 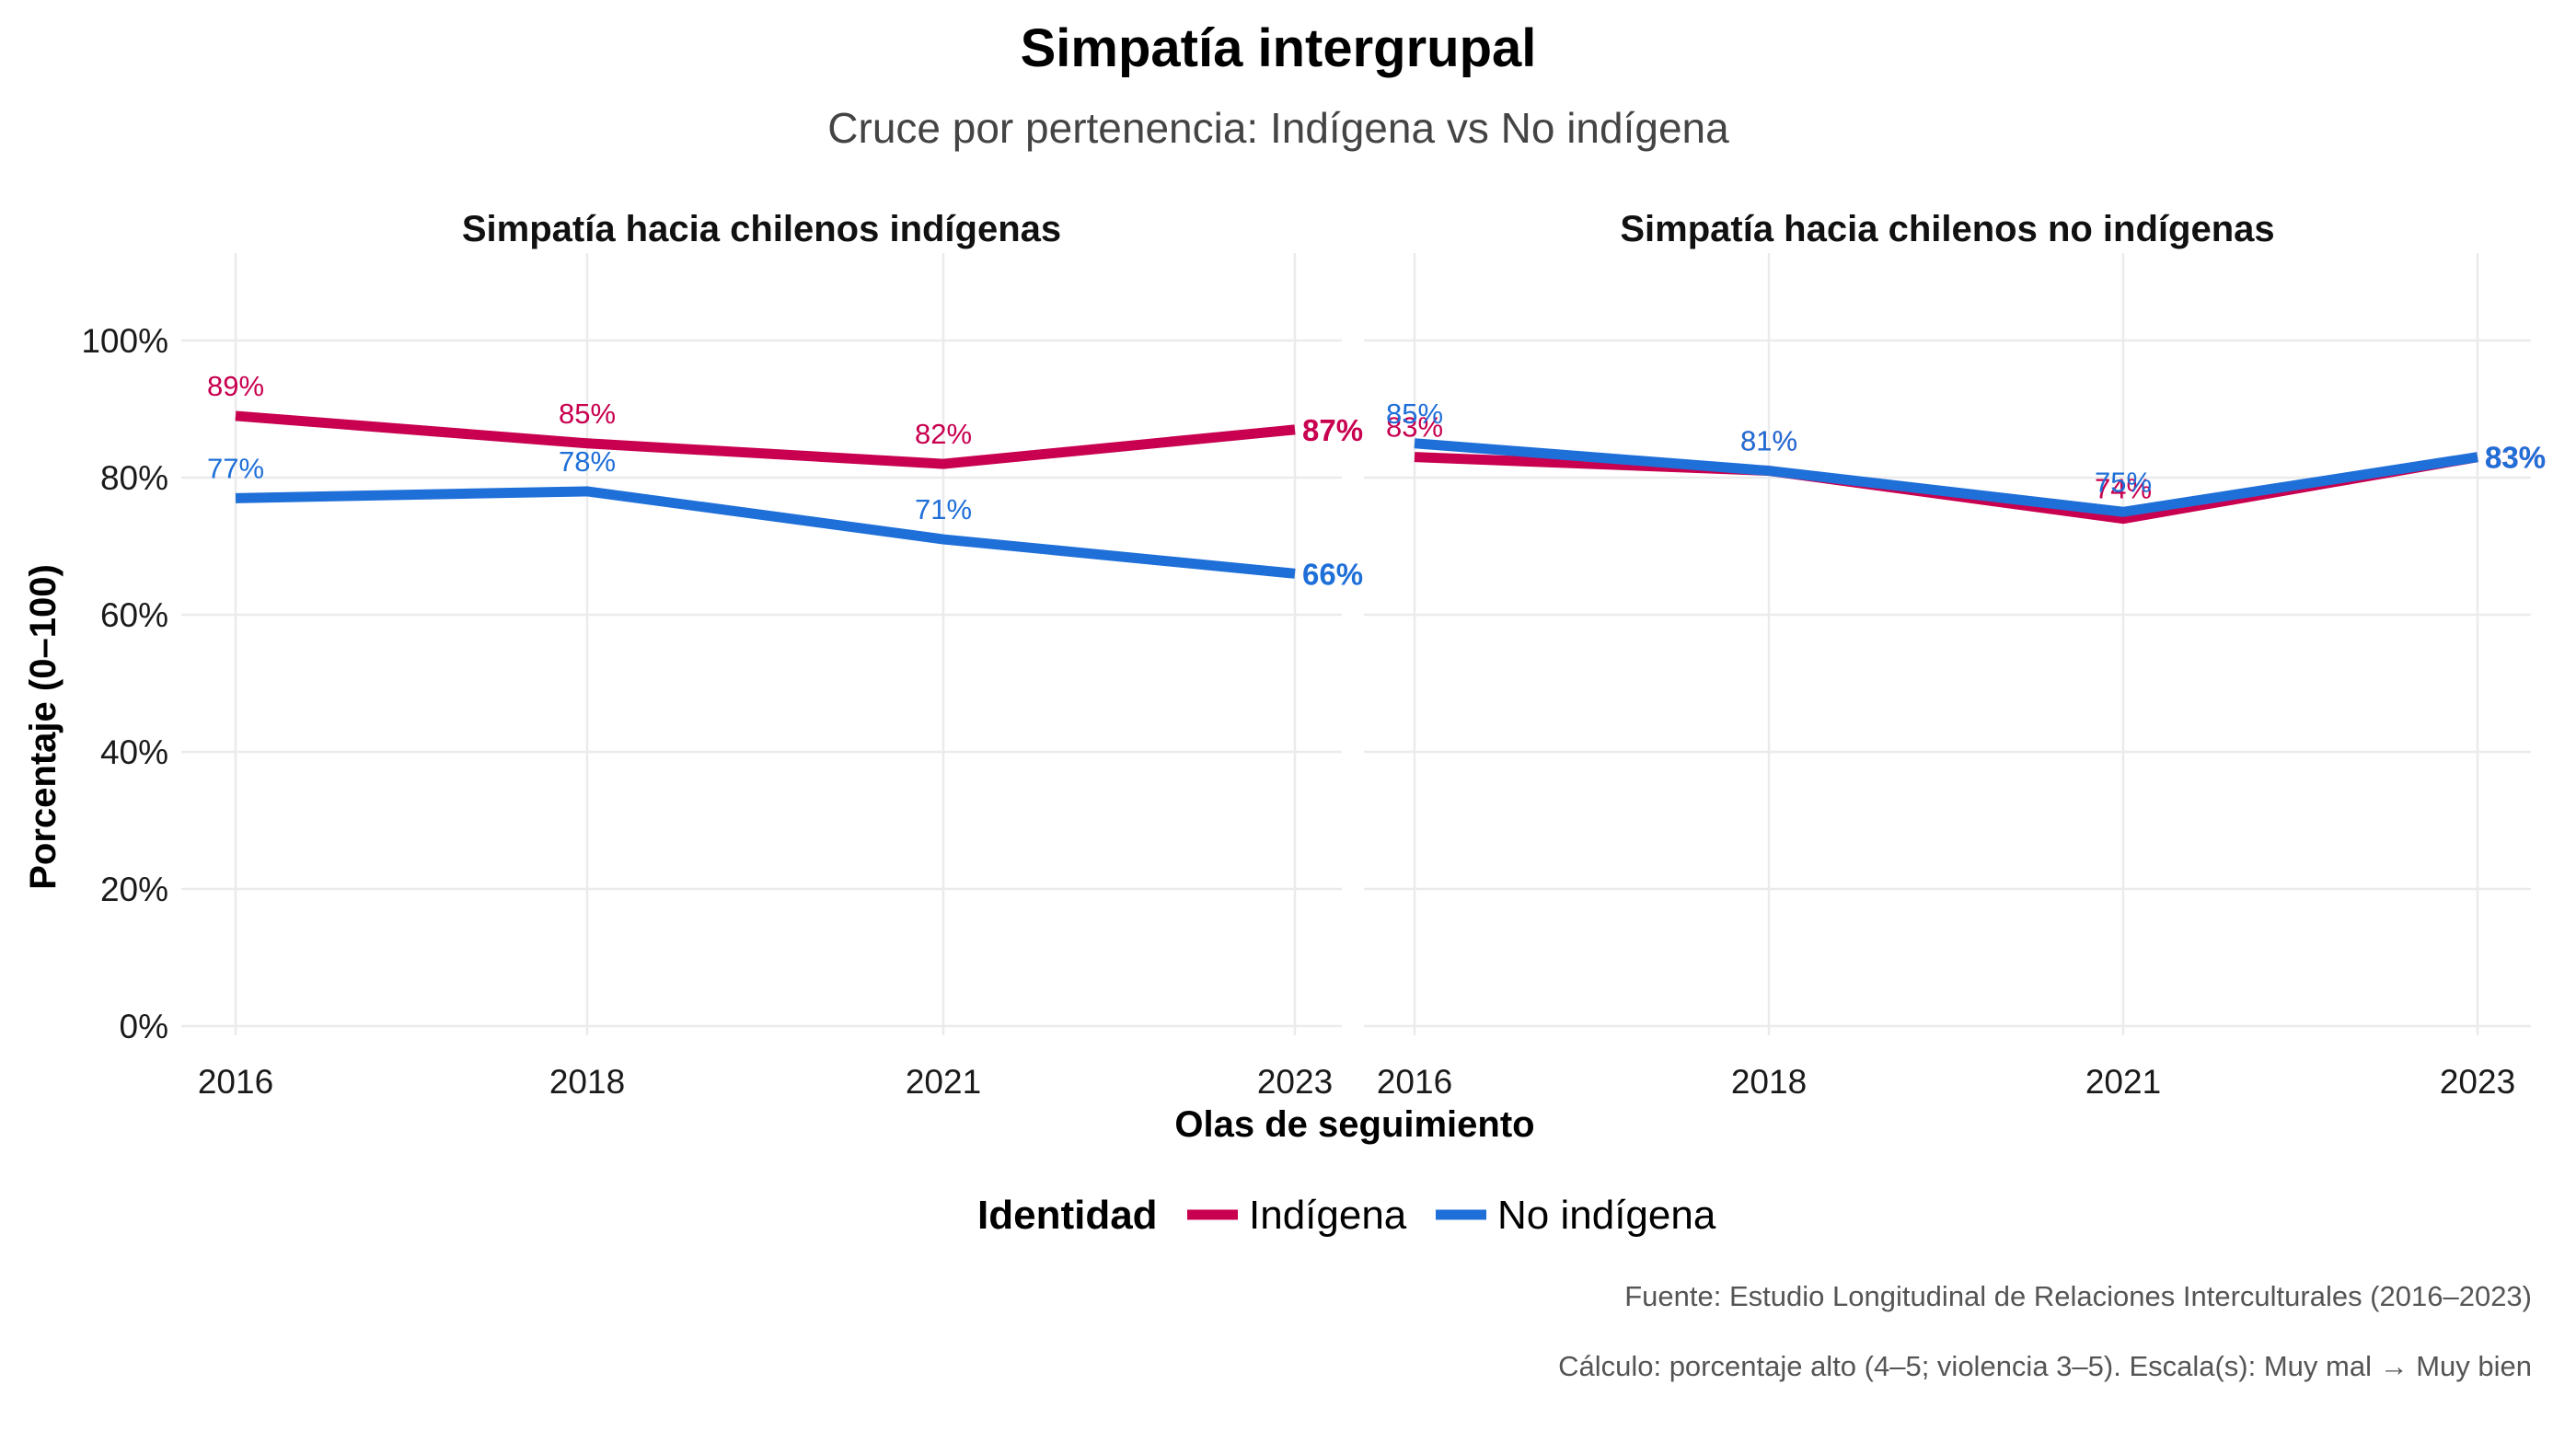 What do you see at coordinates (43, 727) in the screenshot?
I see `y-axis-title: Porcentaje (0–100)` at bounding box center [43, 727].